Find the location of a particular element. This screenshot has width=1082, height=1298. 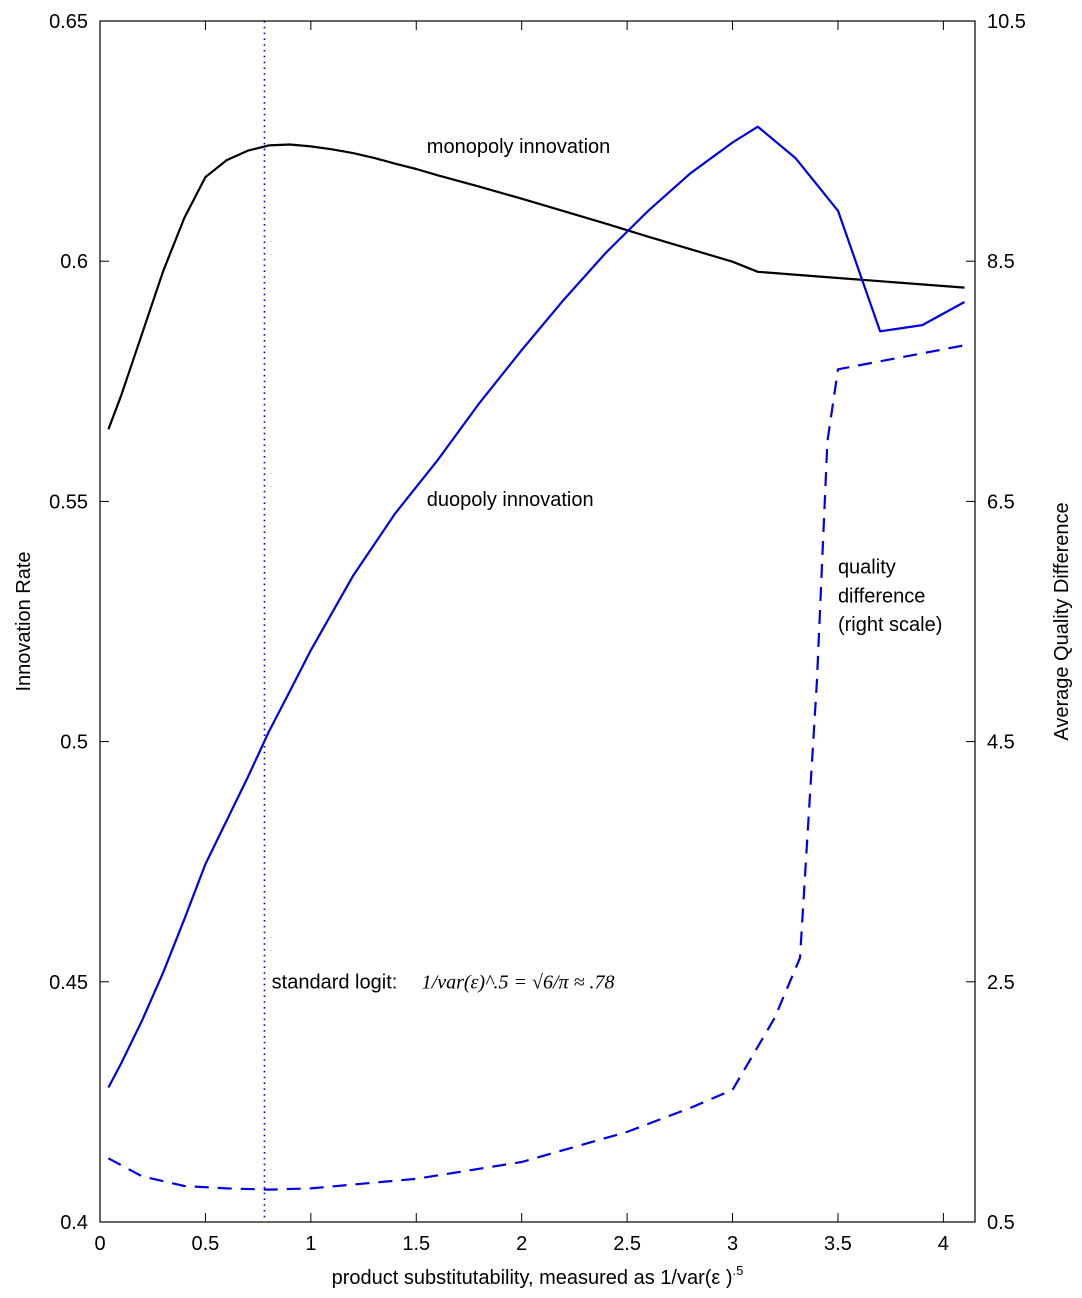

x-tick-label: 3.5 is located at coordinates (838, 1244).